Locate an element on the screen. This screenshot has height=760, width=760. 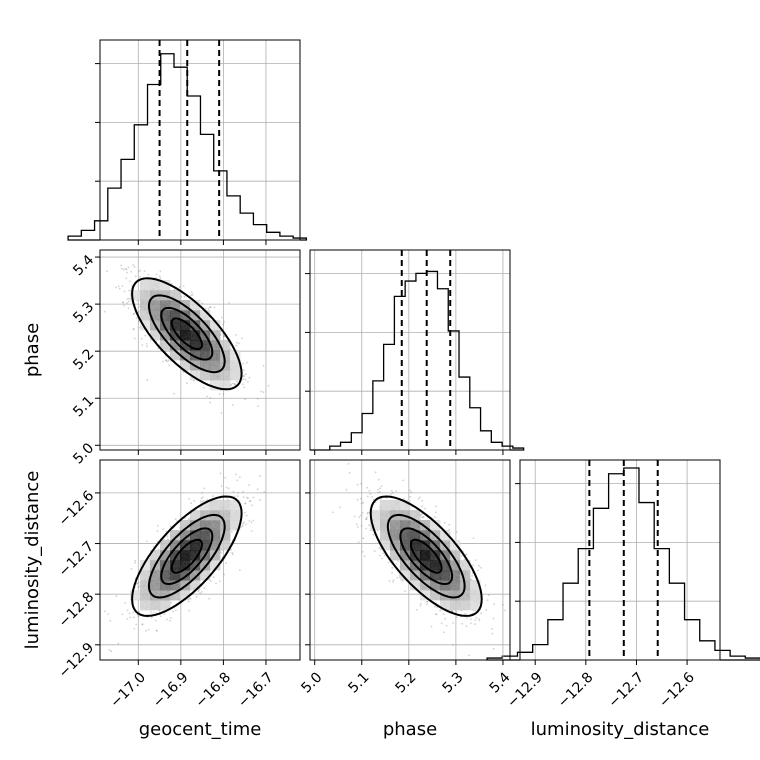
scatter-panel-geocent_time-luminosity_distance is located at coordinates (200, 550).